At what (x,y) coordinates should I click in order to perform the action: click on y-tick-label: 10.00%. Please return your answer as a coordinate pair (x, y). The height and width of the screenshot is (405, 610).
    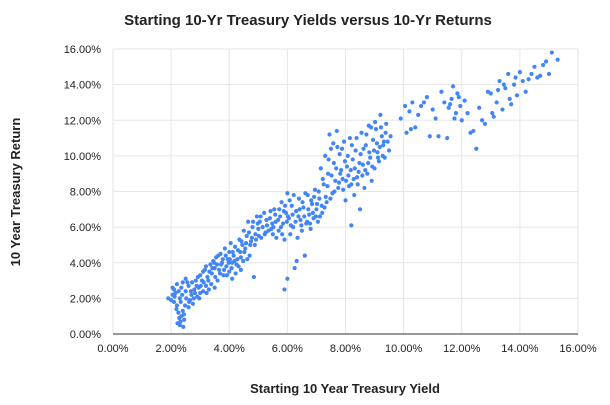
    Looking at the image, I should click on (83, 157).